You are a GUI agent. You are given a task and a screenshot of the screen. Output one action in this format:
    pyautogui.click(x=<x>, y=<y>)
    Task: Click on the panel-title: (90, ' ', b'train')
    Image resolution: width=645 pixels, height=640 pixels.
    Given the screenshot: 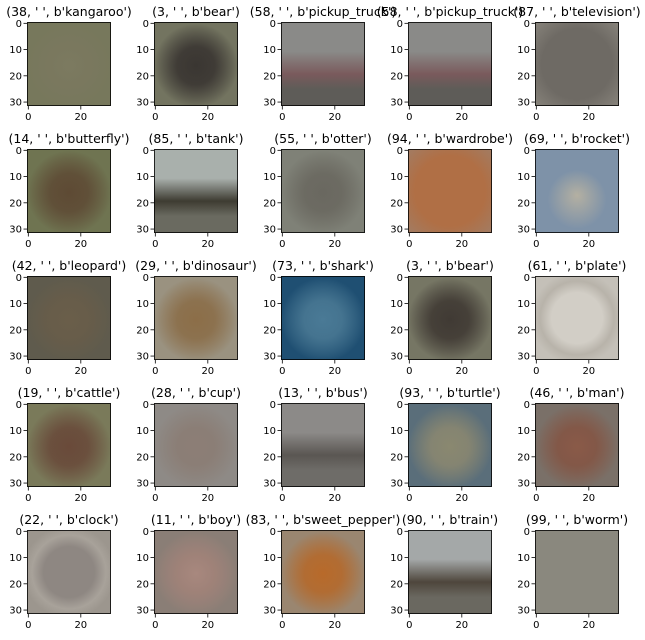 What is the action you would take?
    pyautogui.click(x=450, y=519)
    